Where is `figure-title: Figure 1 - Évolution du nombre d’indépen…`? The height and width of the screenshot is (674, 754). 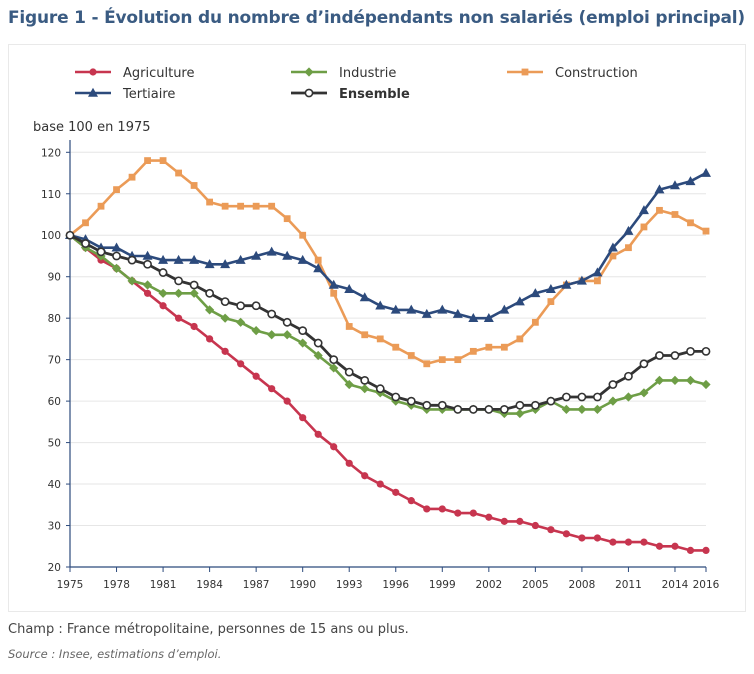 figure-title: Figure 1 - Évolution du nombre d’indépen… is located at coordinates (376, 18).